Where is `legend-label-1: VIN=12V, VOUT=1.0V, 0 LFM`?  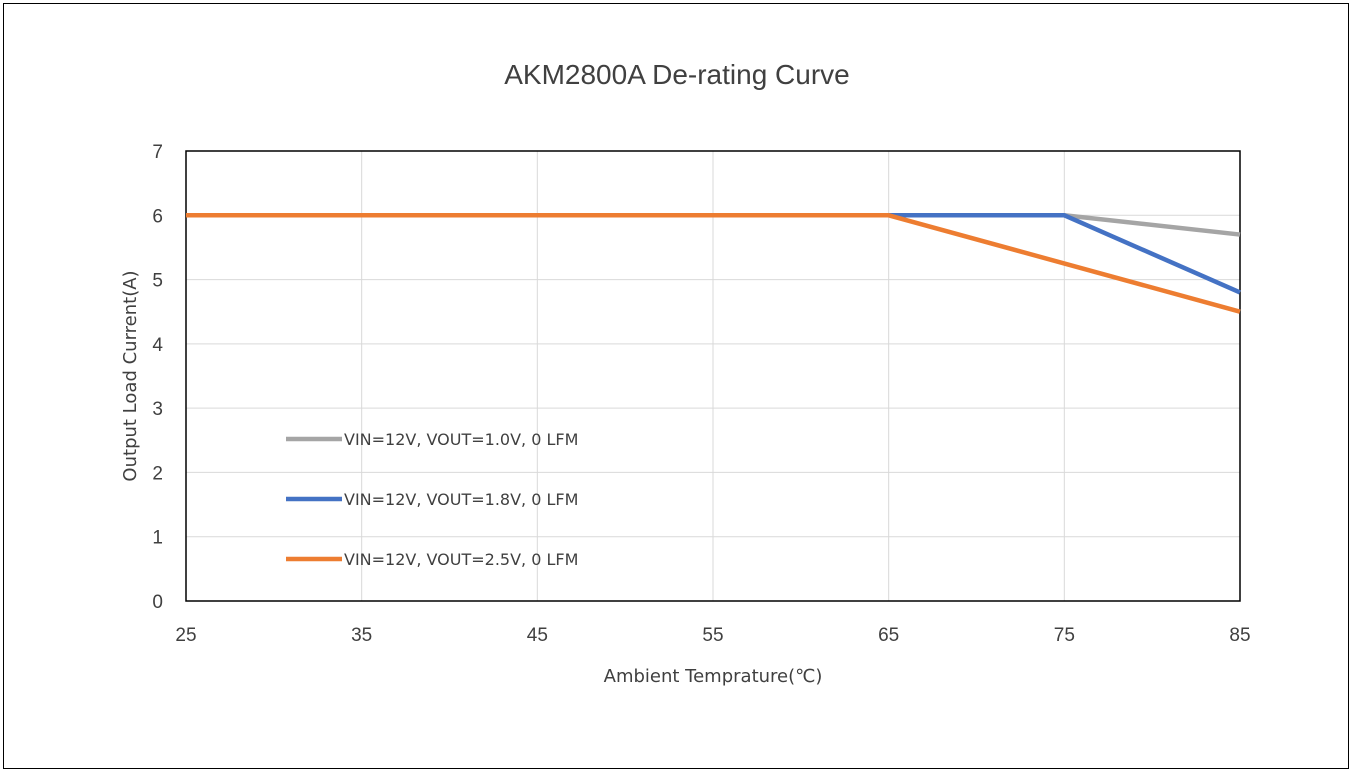
legend-label-1: VIN=12V, VOUT=1.0V, 0 LFM is located at coordinates (461, 439).